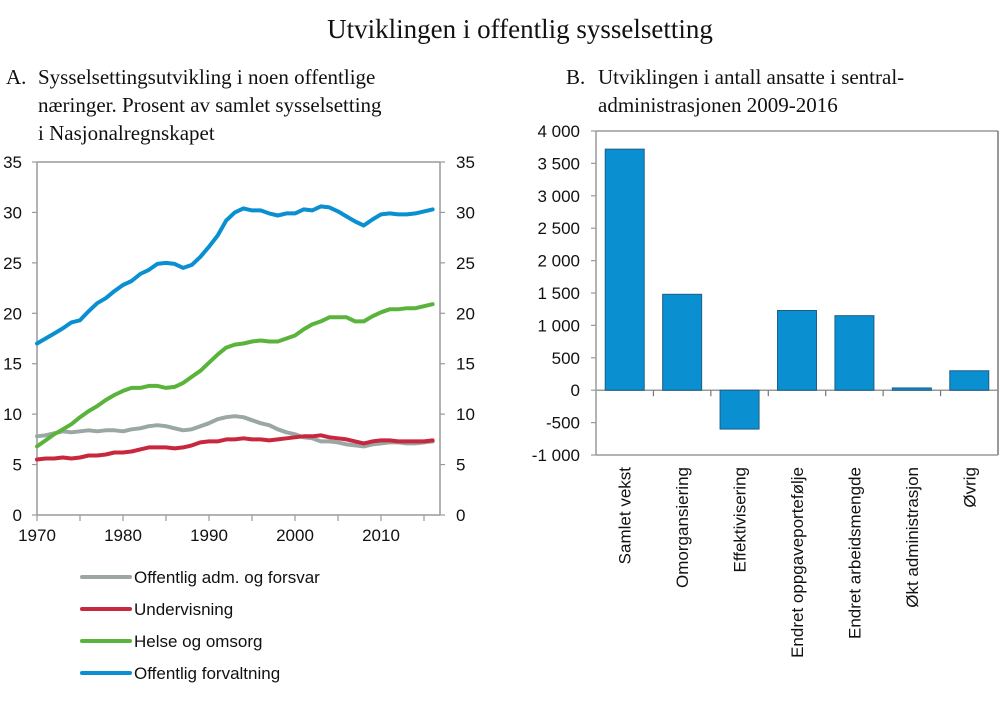  What do you see at coordinates (227, 577) in the screenshot?
I see `legend-label: Offentlig adm. og forsvar` at bounding box center [227, 577].